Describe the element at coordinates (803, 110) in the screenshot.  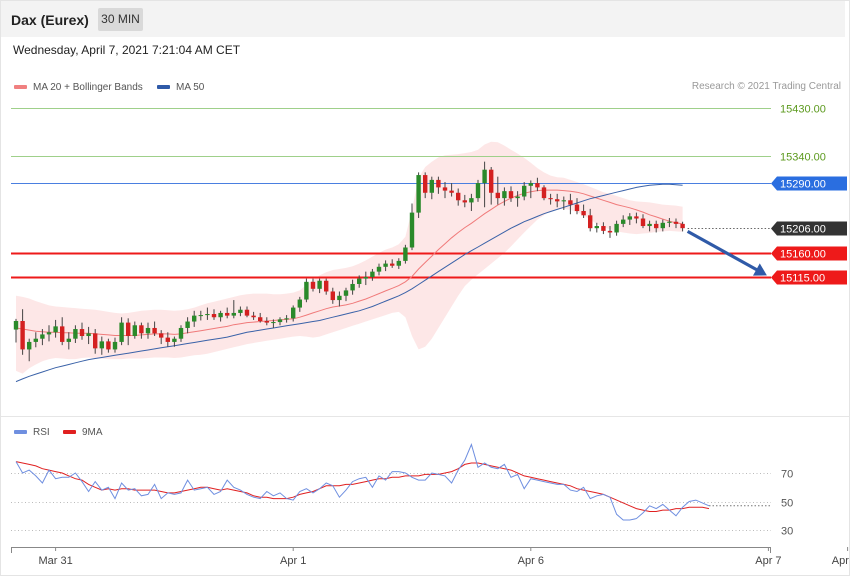
I see `resistance-label: 15430.00` at that location.